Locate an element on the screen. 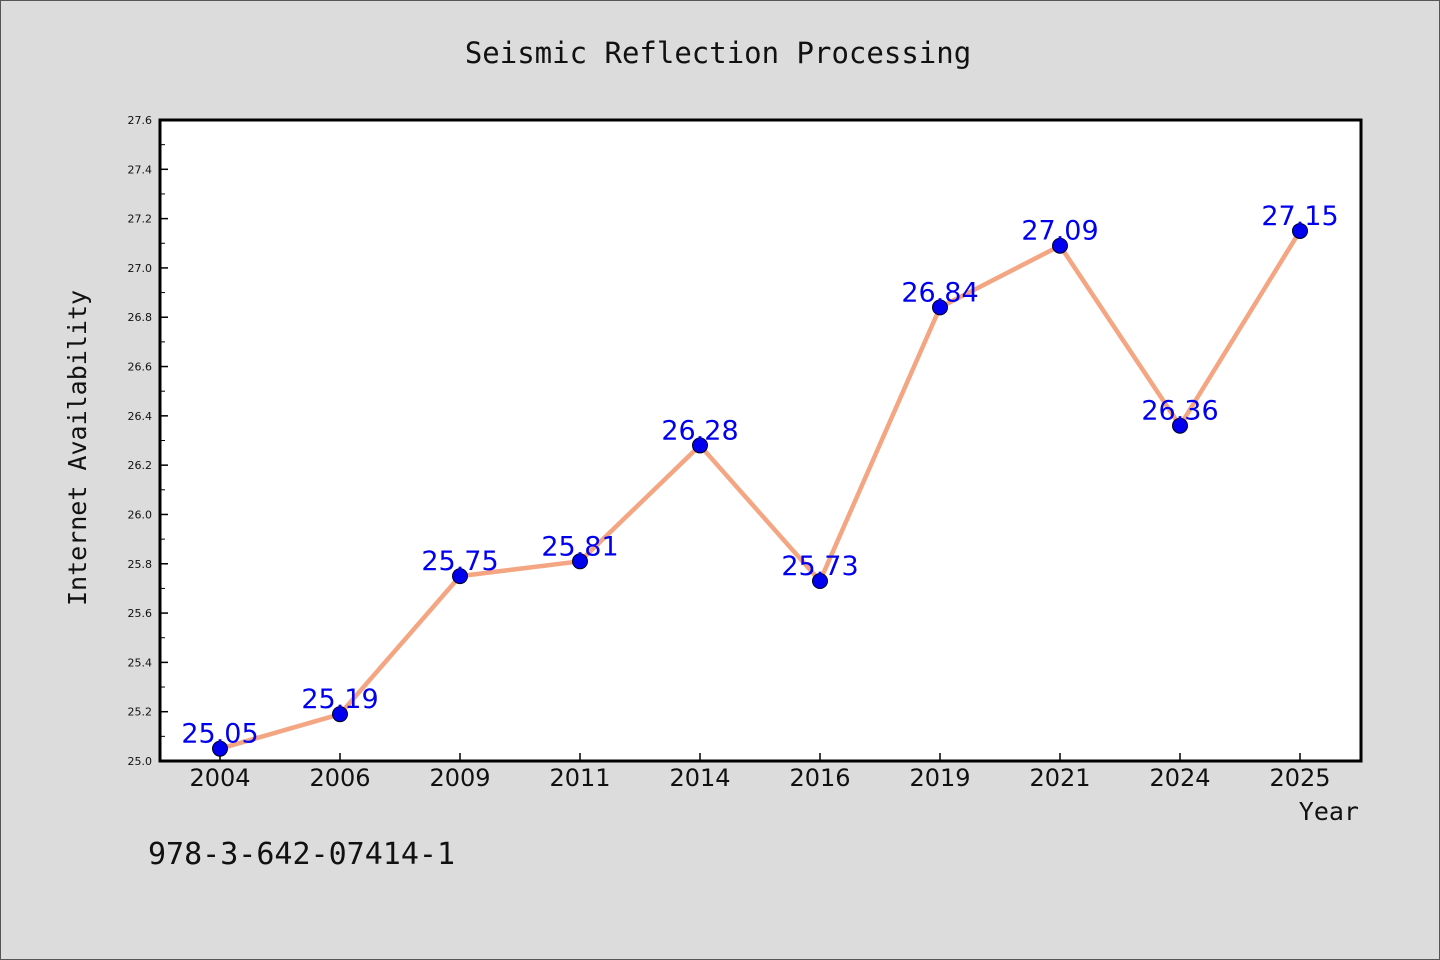 The image size is (1440, 960). y-tick-label: 26.4 is located at coordinates (140, 416).